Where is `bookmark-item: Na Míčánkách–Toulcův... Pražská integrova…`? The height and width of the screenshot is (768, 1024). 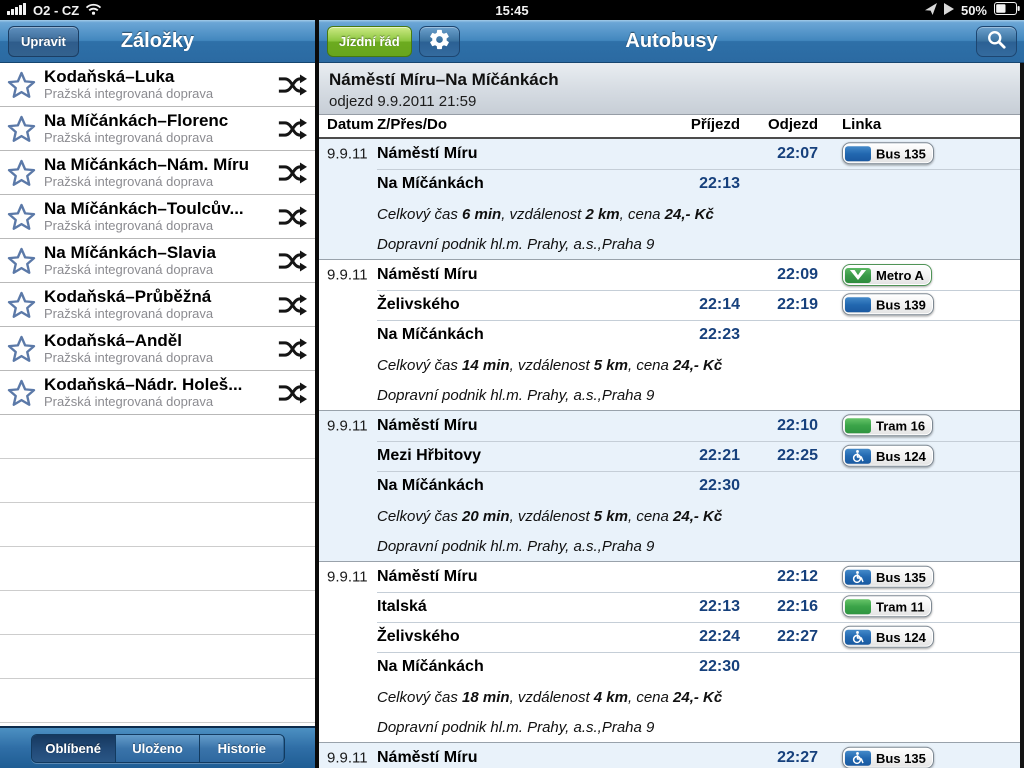
bookmark-item: Na Míčánkách–Toulcův... Pražská integrova… is located at coordinates (157, 217).